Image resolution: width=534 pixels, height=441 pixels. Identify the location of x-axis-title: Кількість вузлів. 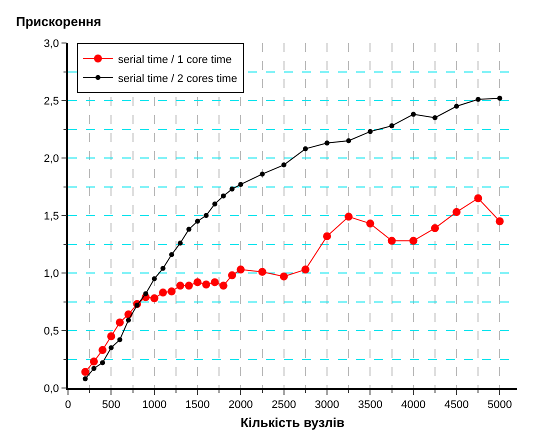
(292, 422).